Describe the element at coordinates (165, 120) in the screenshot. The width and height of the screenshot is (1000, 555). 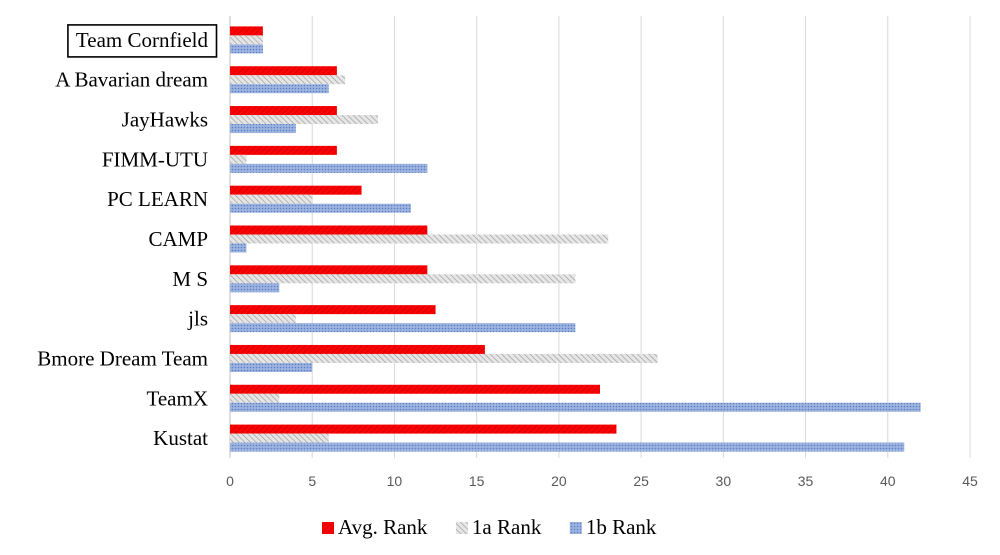
I see `category-label: JayHawks` at that location.